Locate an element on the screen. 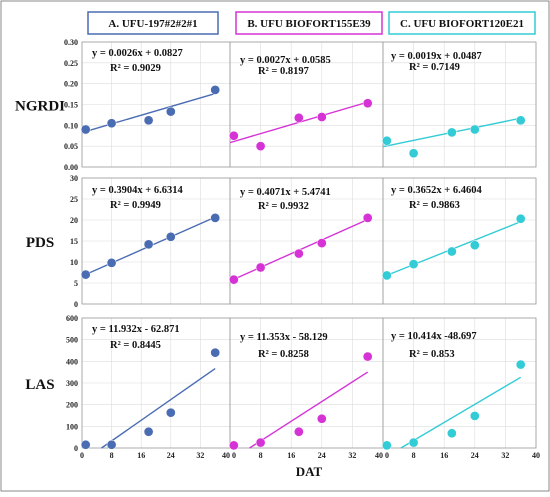 The height and width of the screenshot is (497, 550). r-squared-label: R² = 0.9949 is located at coordinates (135, 205).